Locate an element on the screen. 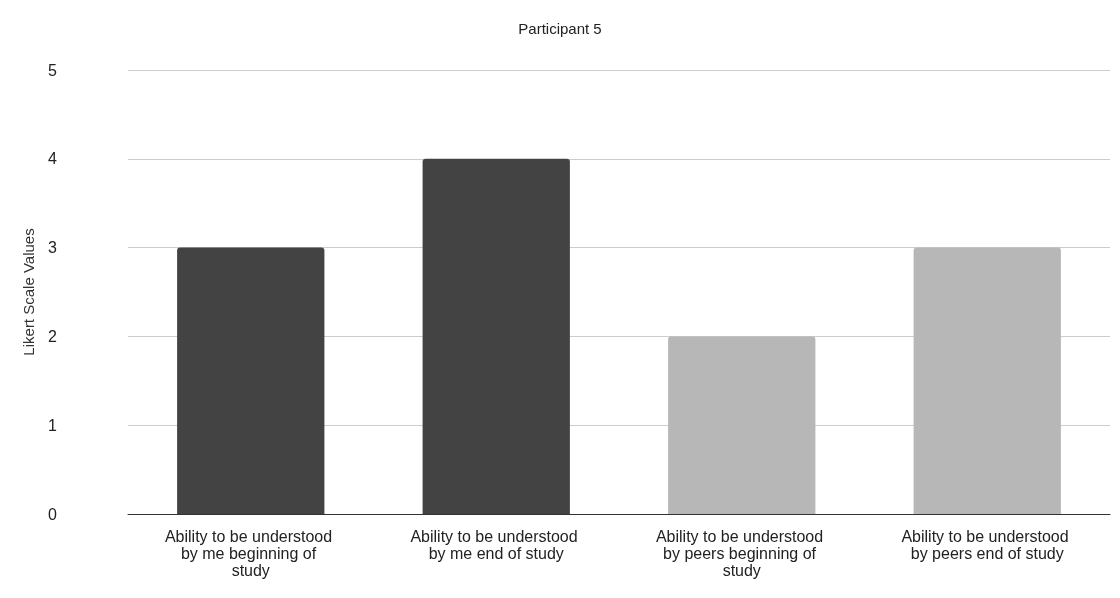 This screenshot has width=1120, height=598. y-tick-label: 5 is located at coordinates (52, 70).